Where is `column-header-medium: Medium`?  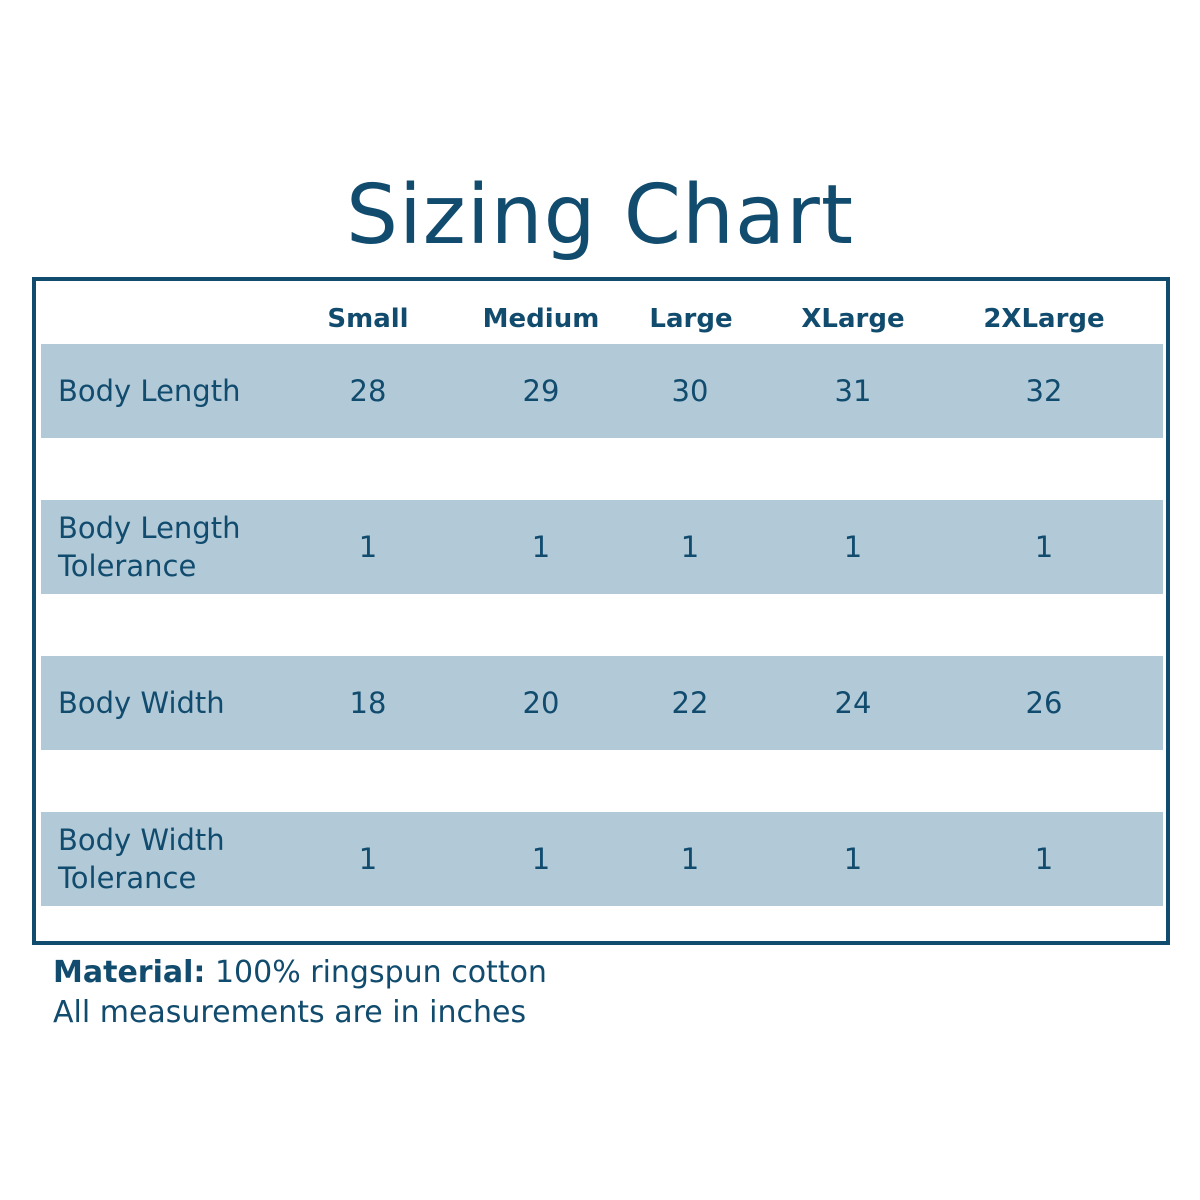 column-header-medium: Medium is located at coordinates (541, 319).